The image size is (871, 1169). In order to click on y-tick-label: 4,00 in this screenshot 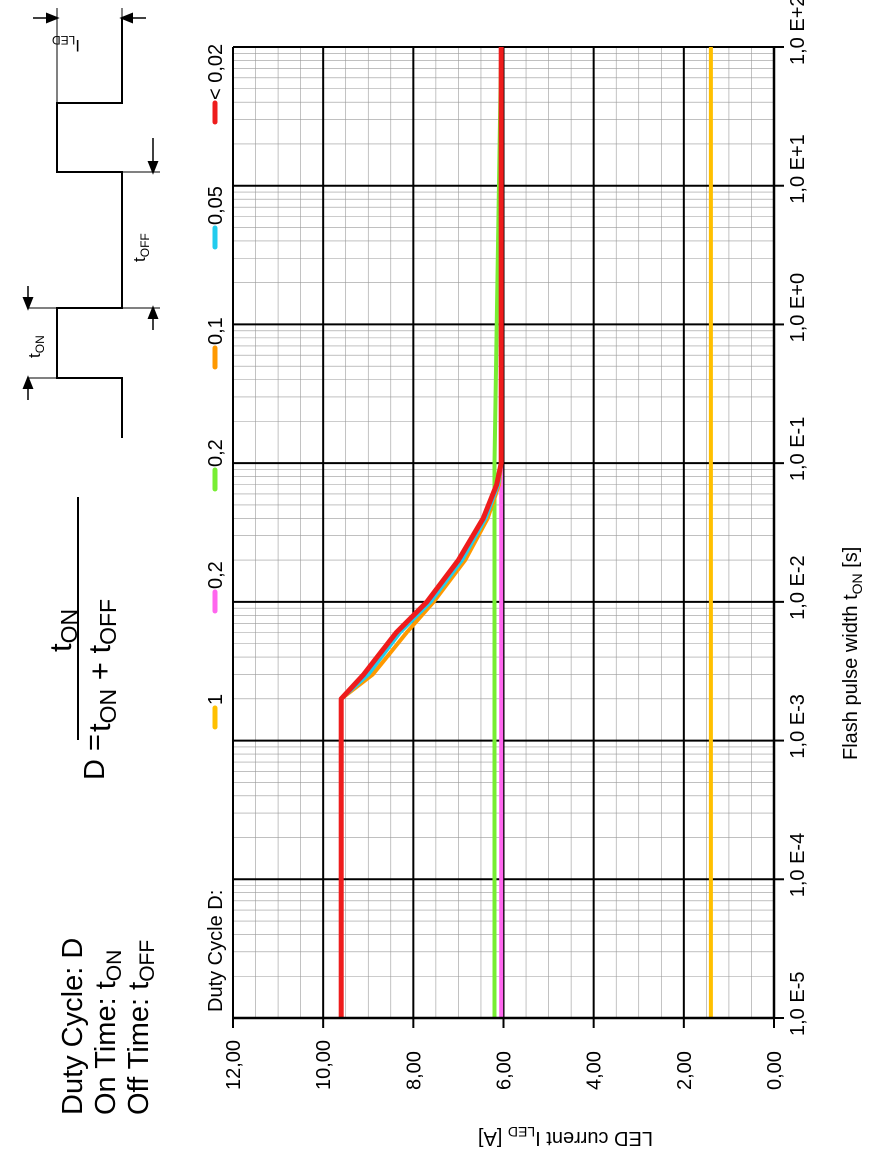, I will do `click(595, 1070)`.